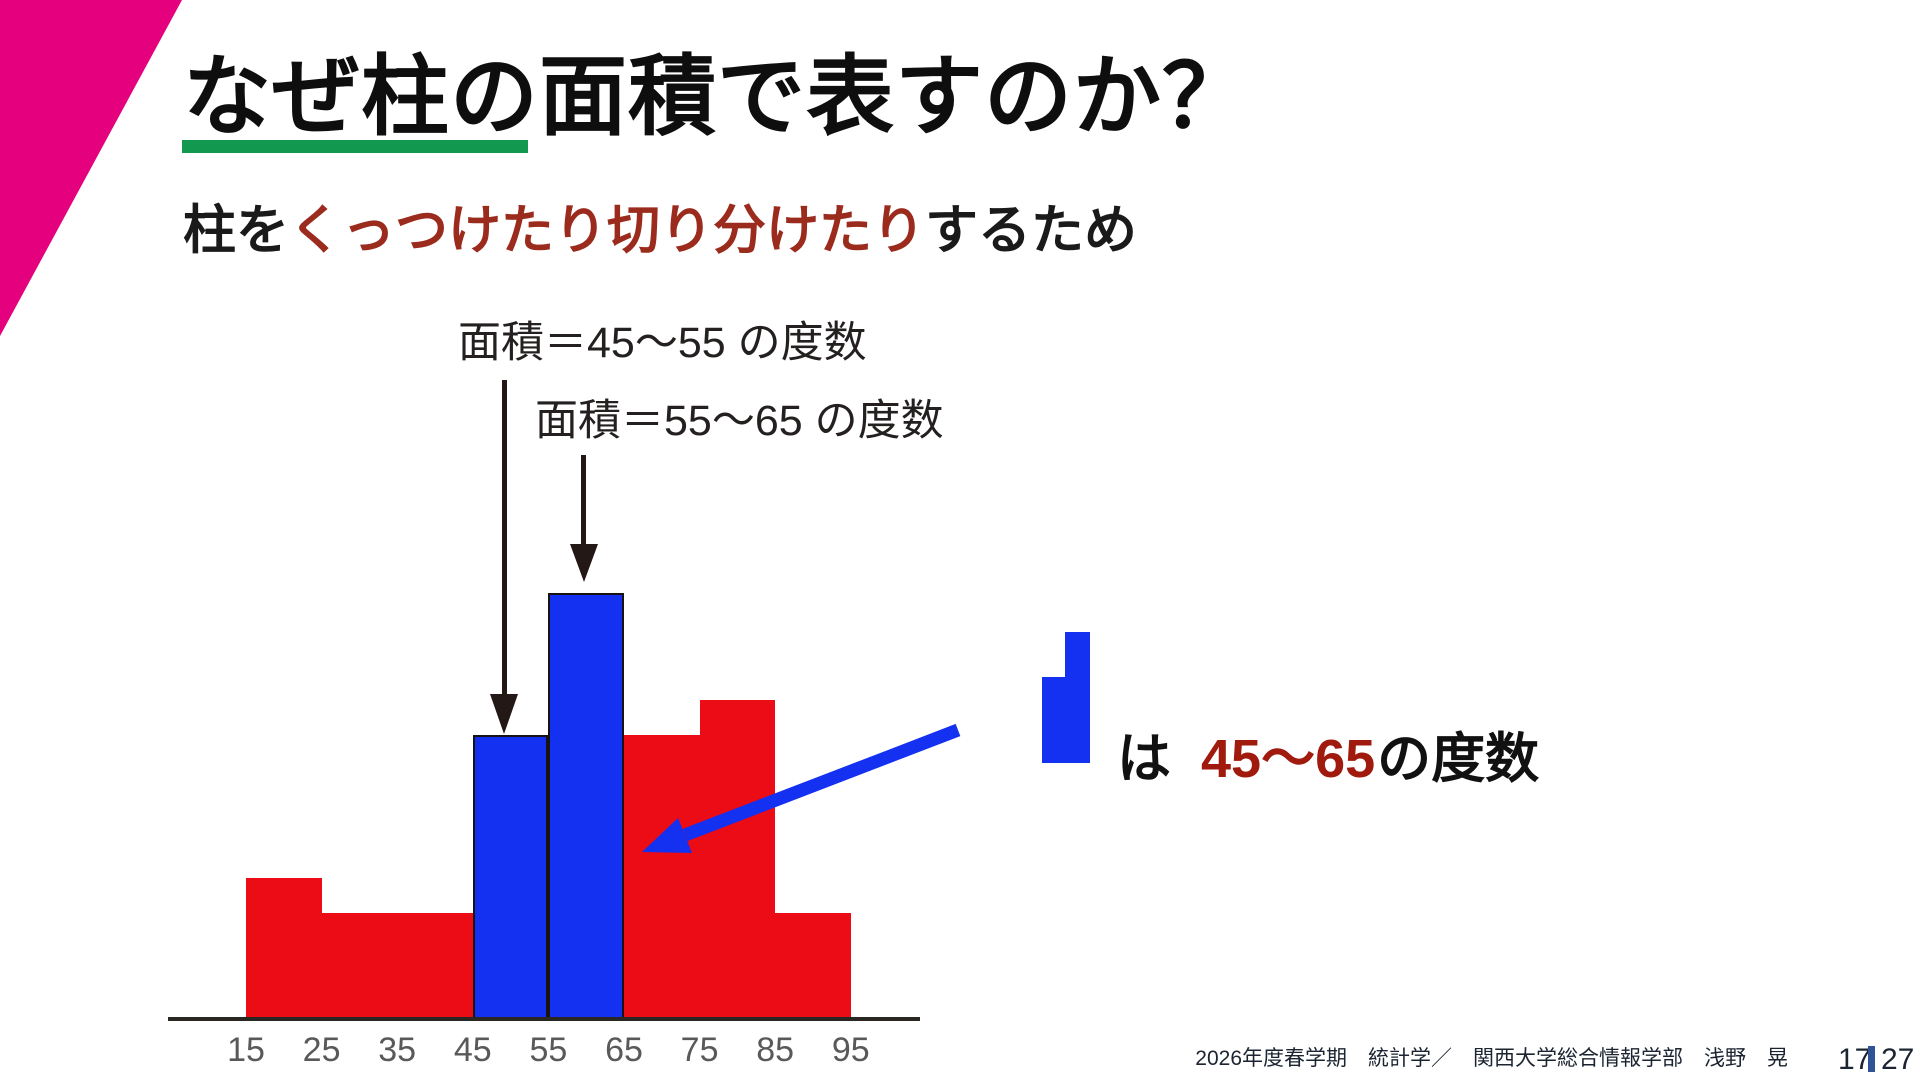 This screenshot has width=1920, height=1080. What do you see at coordinates (699, 1050) in the screenshot?
I see `x-tick-label-75: 75` at bounding box center [699, 1050].